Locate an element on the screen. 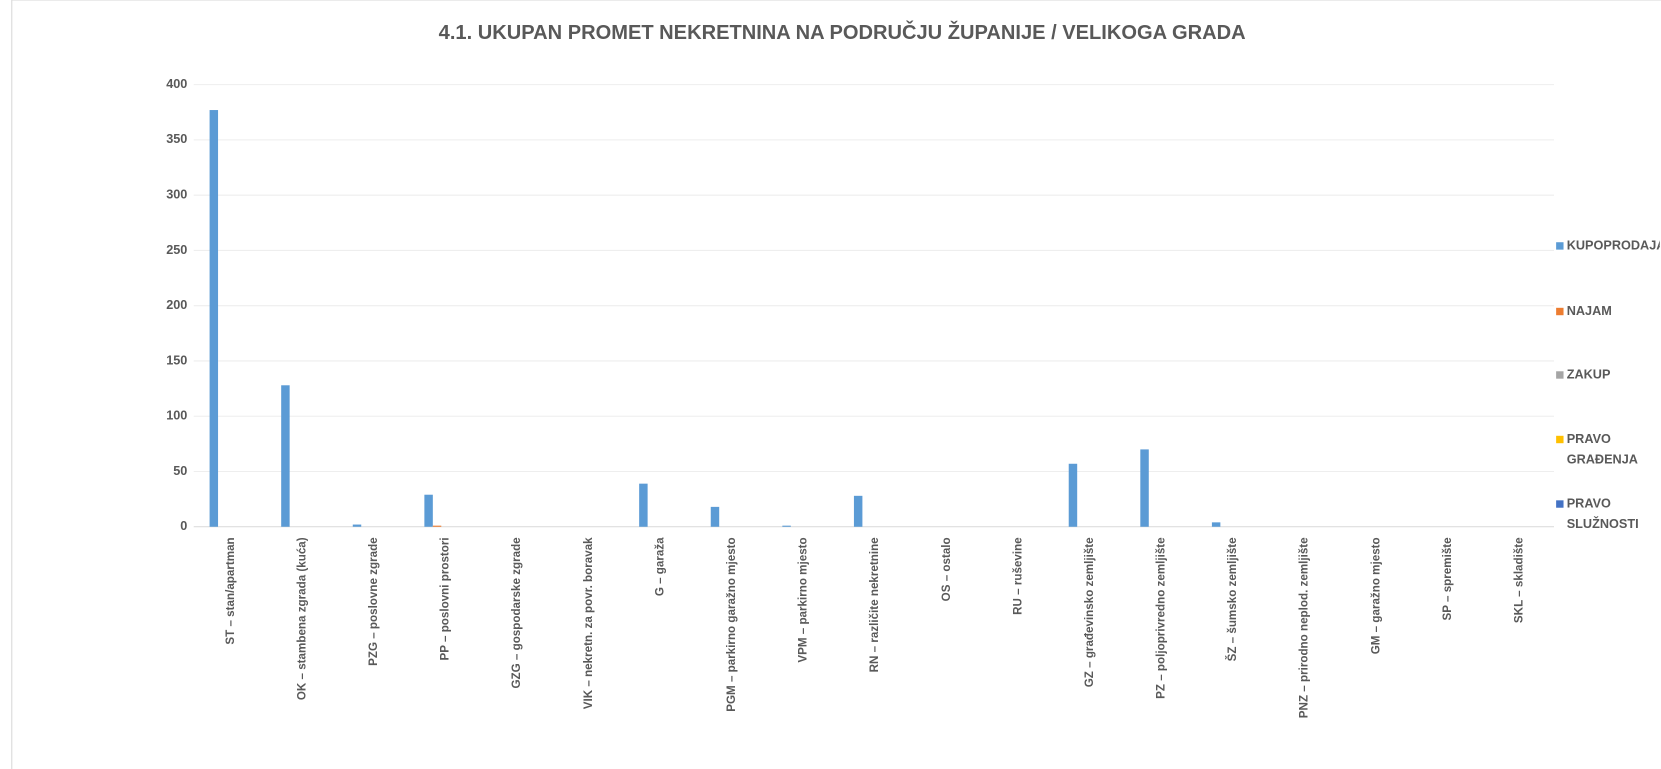 Image resolution: width=1661 pixels, height=769 pixels. x-tick-label: SP – spremište is located at coordinates (1447, 579).